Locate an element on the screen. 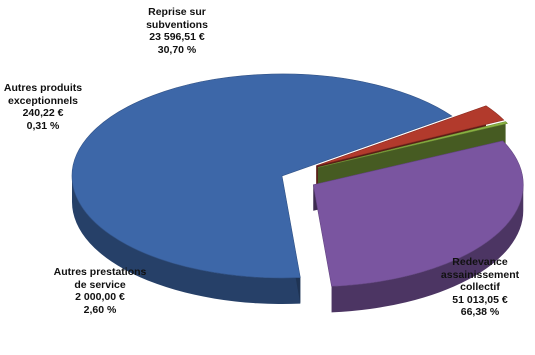 The height and width of the screenshot is (355, 535). slice-autres-prestations-de-service is located at coordinates (410, 136).